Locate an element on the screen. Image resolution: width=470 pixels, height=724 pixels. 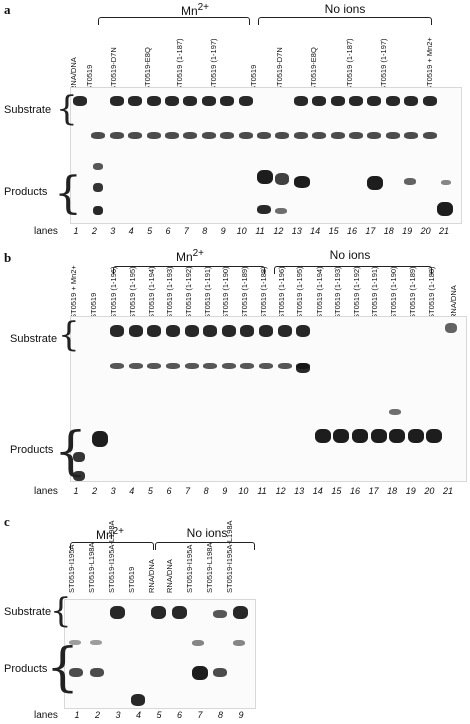
lane-label: ST0519 (1-194) is located at coordinates (151, 292).